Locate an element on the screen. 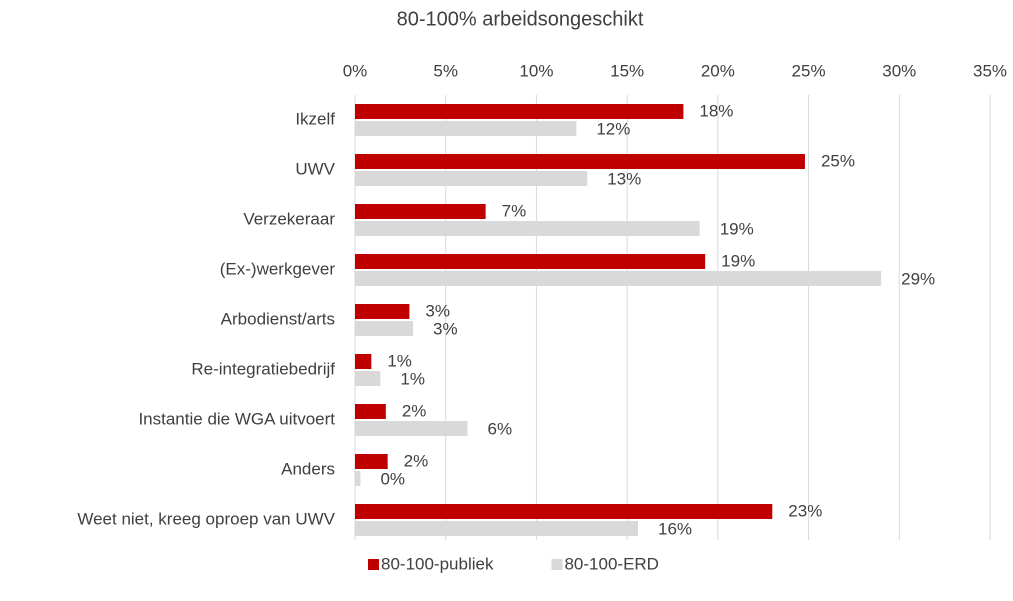  y-tick-label: (Ex-)werkgever is located at coordinates (278, 268).